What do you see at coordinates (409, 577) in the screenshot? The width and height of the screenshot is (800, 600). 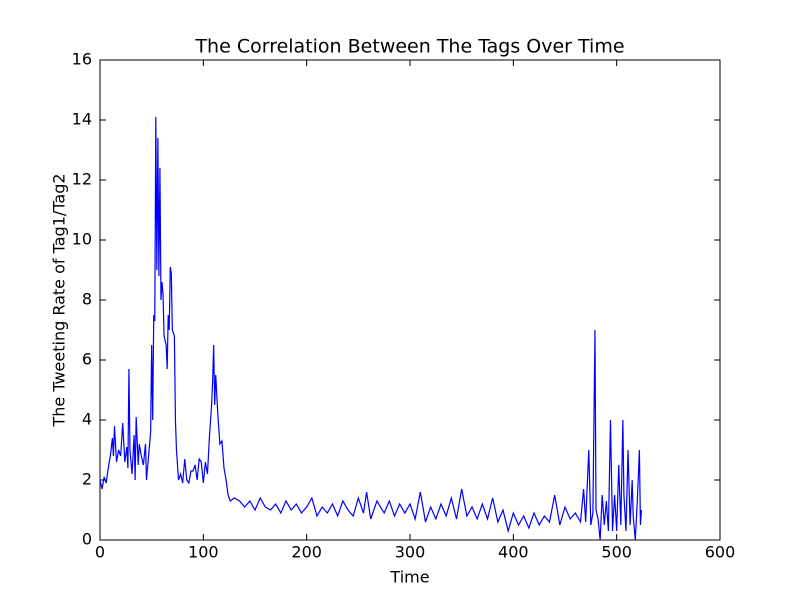 I see `x-axis-label: Time` at bounding box center [409, 577].